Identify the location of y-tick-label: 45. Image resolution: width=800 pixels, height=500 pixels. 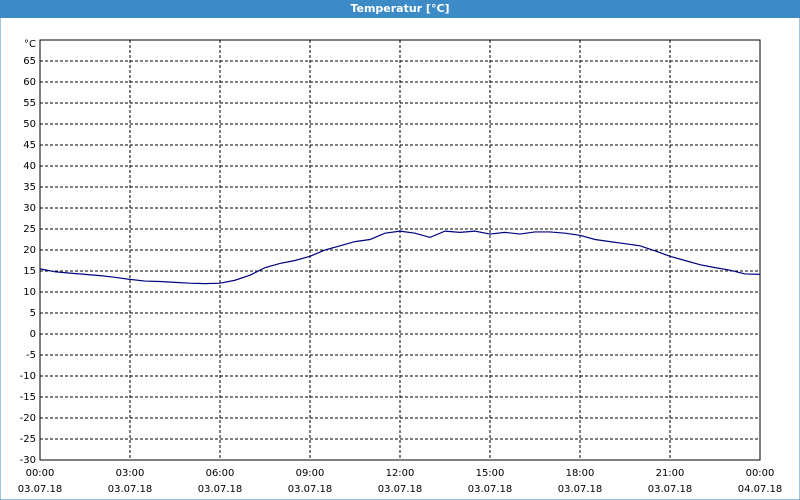
(29, 145).